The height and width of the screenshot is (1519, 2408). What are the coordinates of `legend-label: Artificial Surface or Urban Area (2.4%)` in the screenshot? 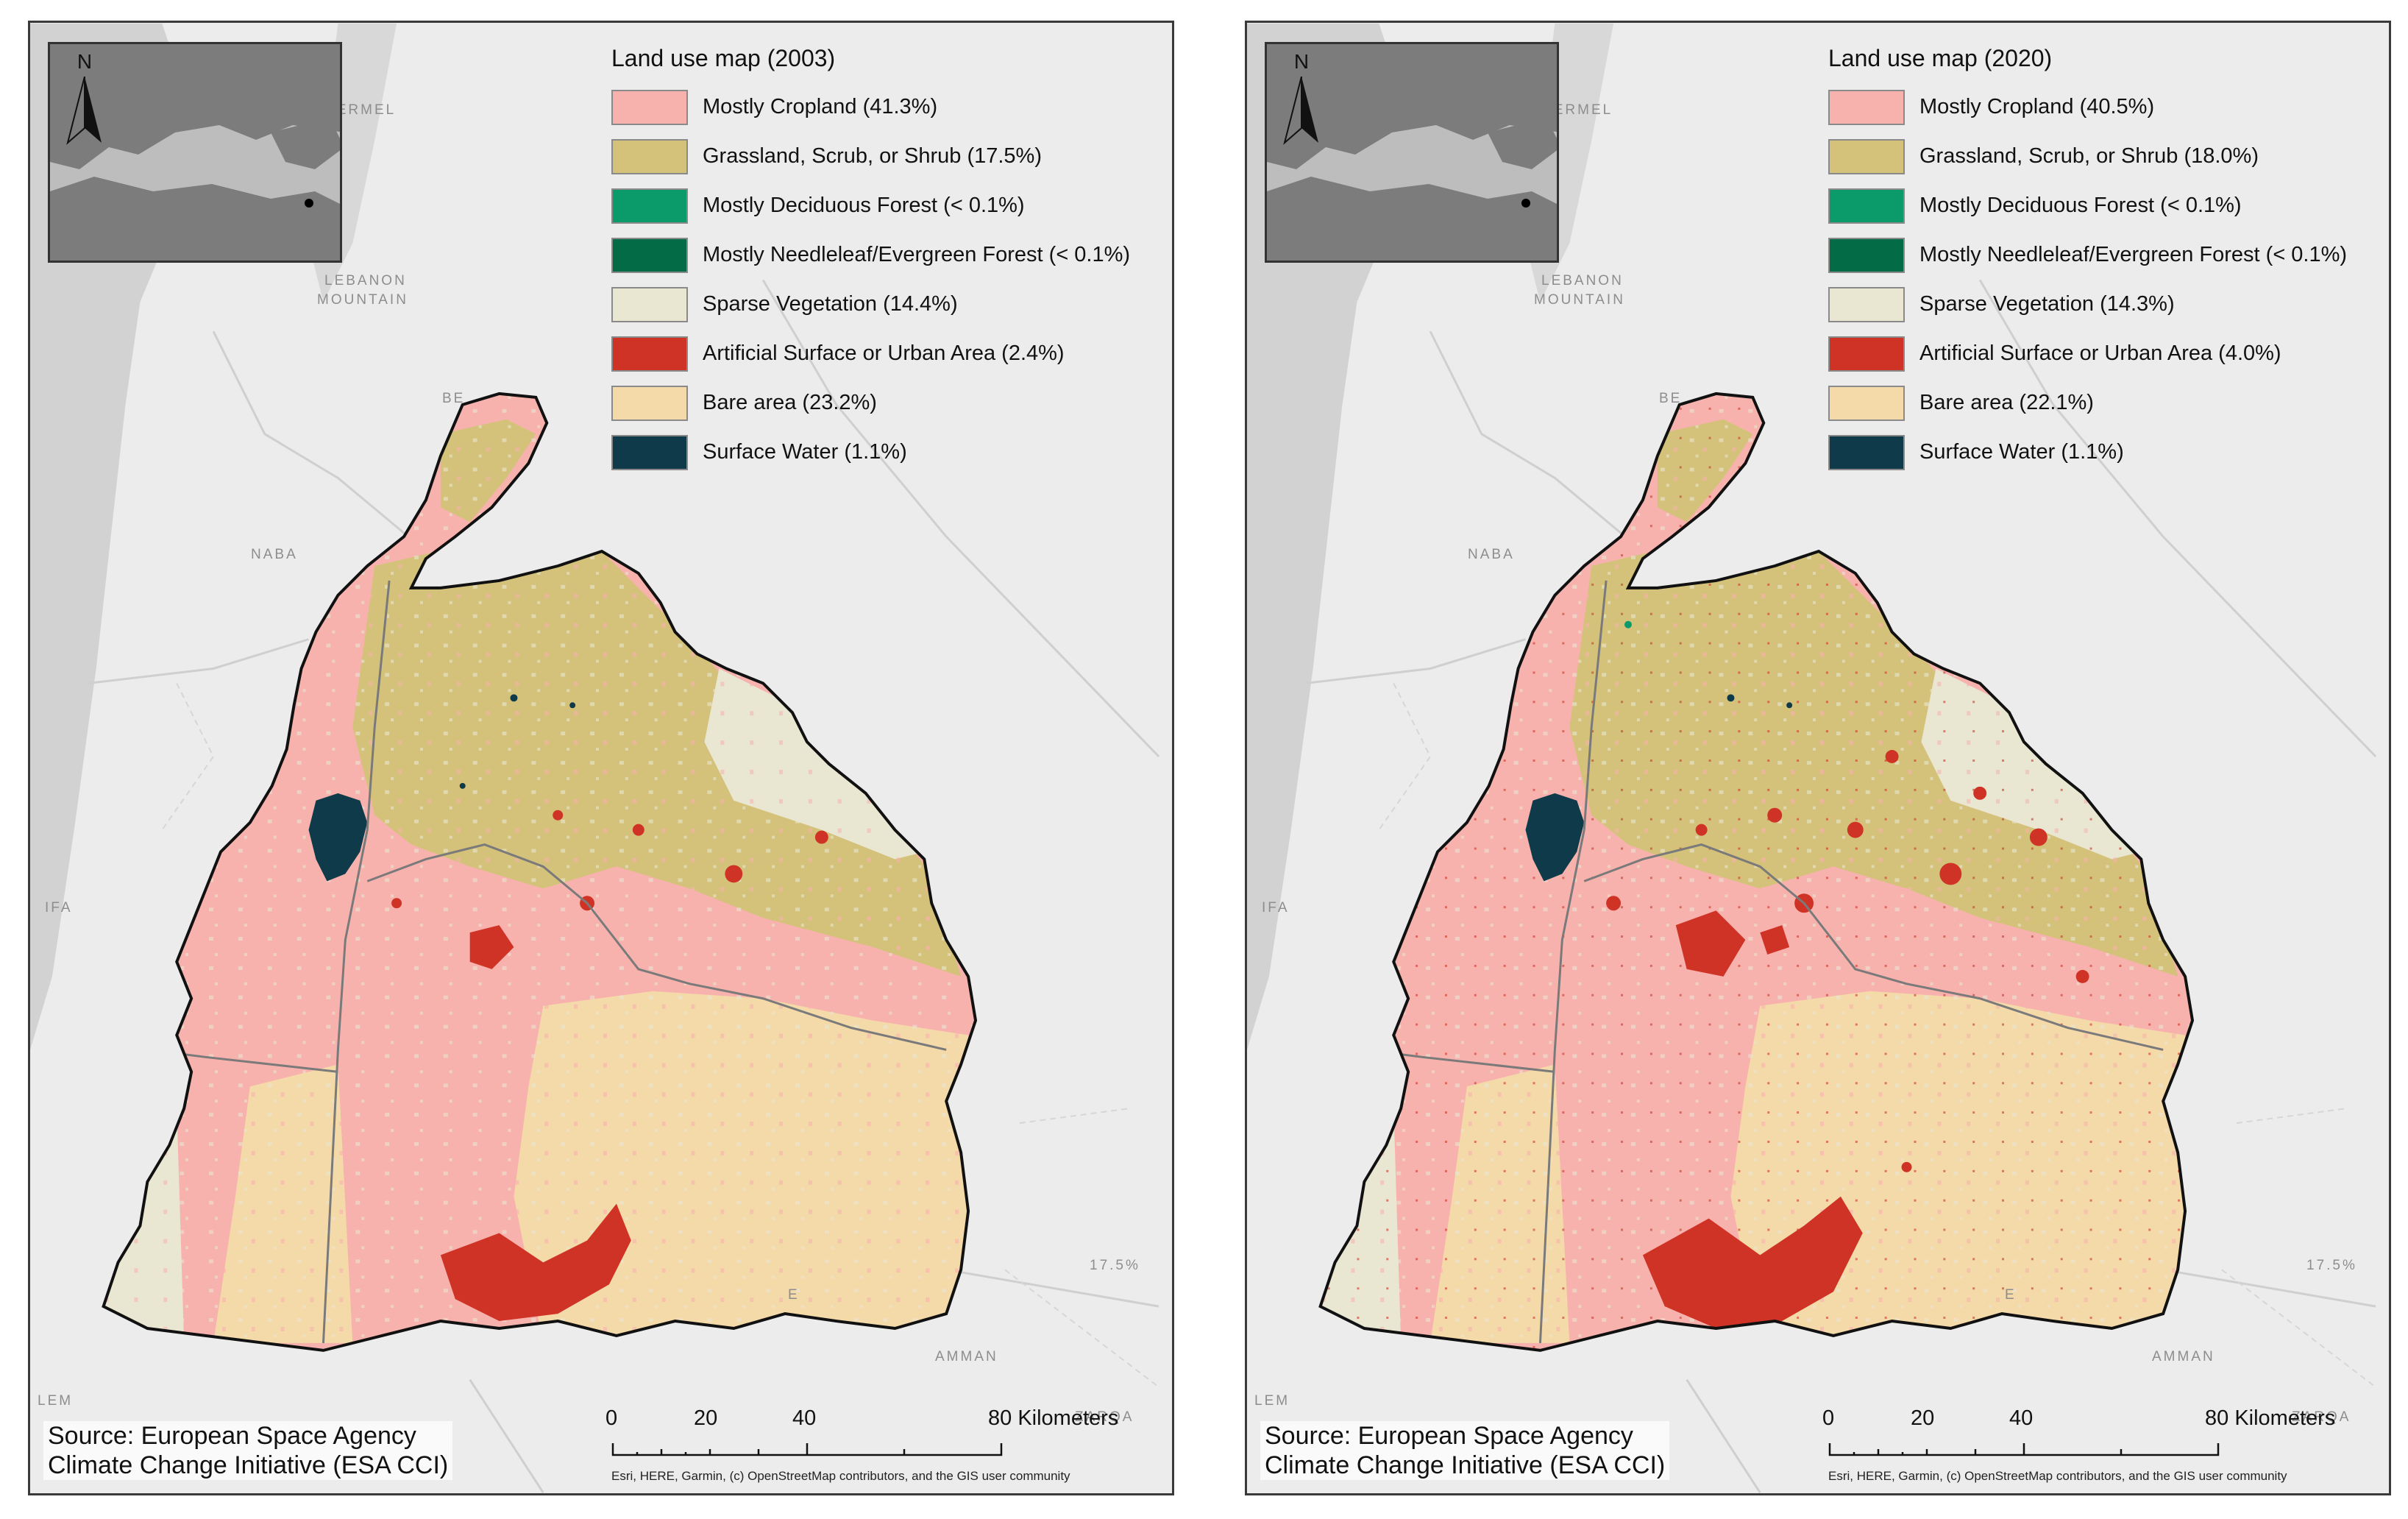 It's located at (884, 353).